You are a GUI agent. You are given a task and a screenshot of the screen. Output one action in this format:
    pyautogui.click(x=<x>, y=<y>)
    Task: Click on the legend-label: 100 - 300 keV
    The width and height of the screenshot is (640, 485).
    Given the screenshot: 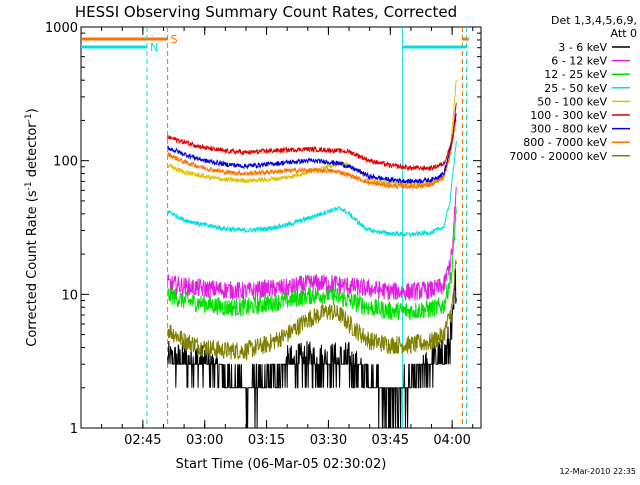 What is the action you would take?
    pyautogui.click(x=568, y=115)
    